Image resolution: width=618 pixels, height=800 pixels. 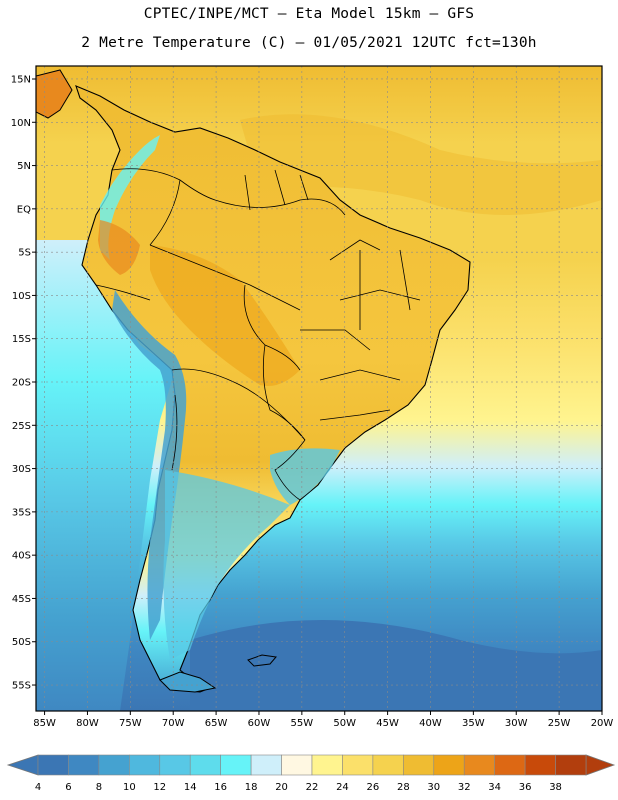 I want to click on colorbar-label: 38, so click(x=555, y=787).